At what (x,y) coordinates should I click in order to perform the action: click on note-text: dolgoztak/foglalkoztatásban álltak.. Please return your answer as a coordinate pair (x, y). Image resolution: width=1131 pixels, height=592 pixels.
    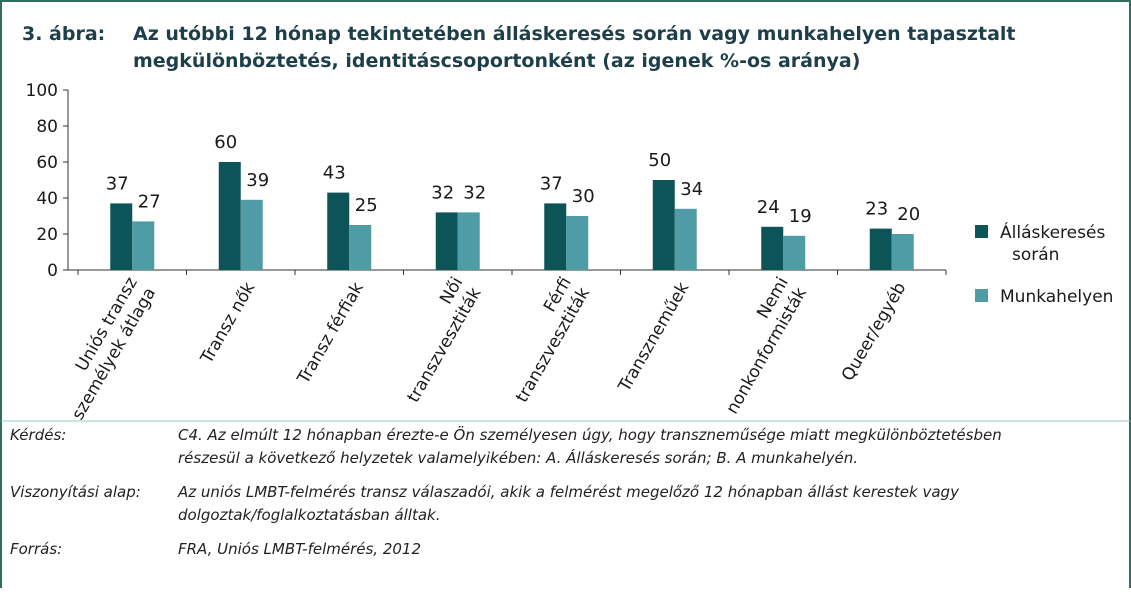
    Looking at the image, I should click on (309, 515).